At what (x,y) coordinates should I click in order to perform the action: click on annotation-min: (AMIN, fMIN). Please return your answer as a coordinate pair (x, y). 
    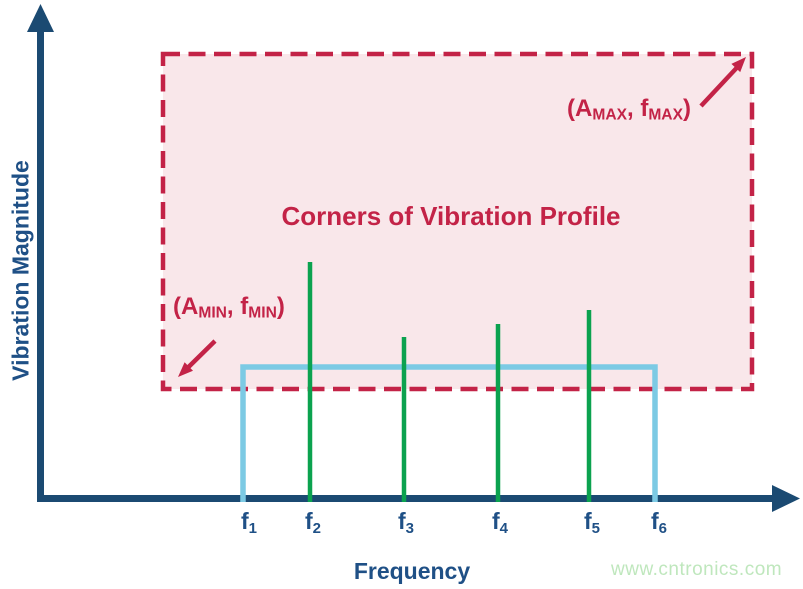
    Looking at the image, I should click on (229, 307).